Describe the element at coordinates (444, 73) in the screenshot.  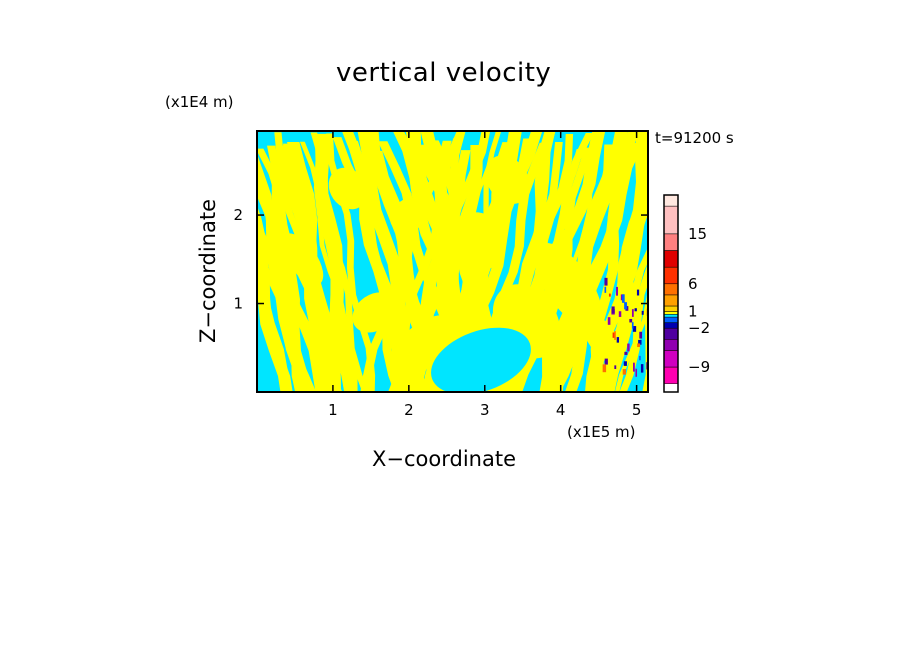
I see `chart-title: vertical velocity` at that location.